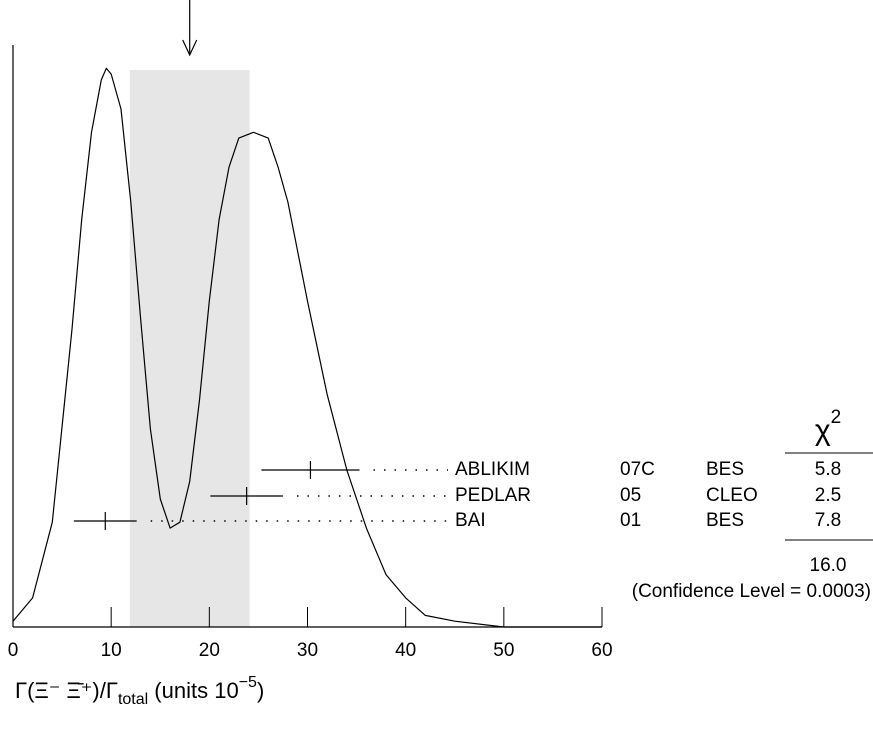 This screenshot has height=733, width=873. Describe the element at coordinates (209, 650) in the screenshot. I see `x-tick-label: 20` at that location.